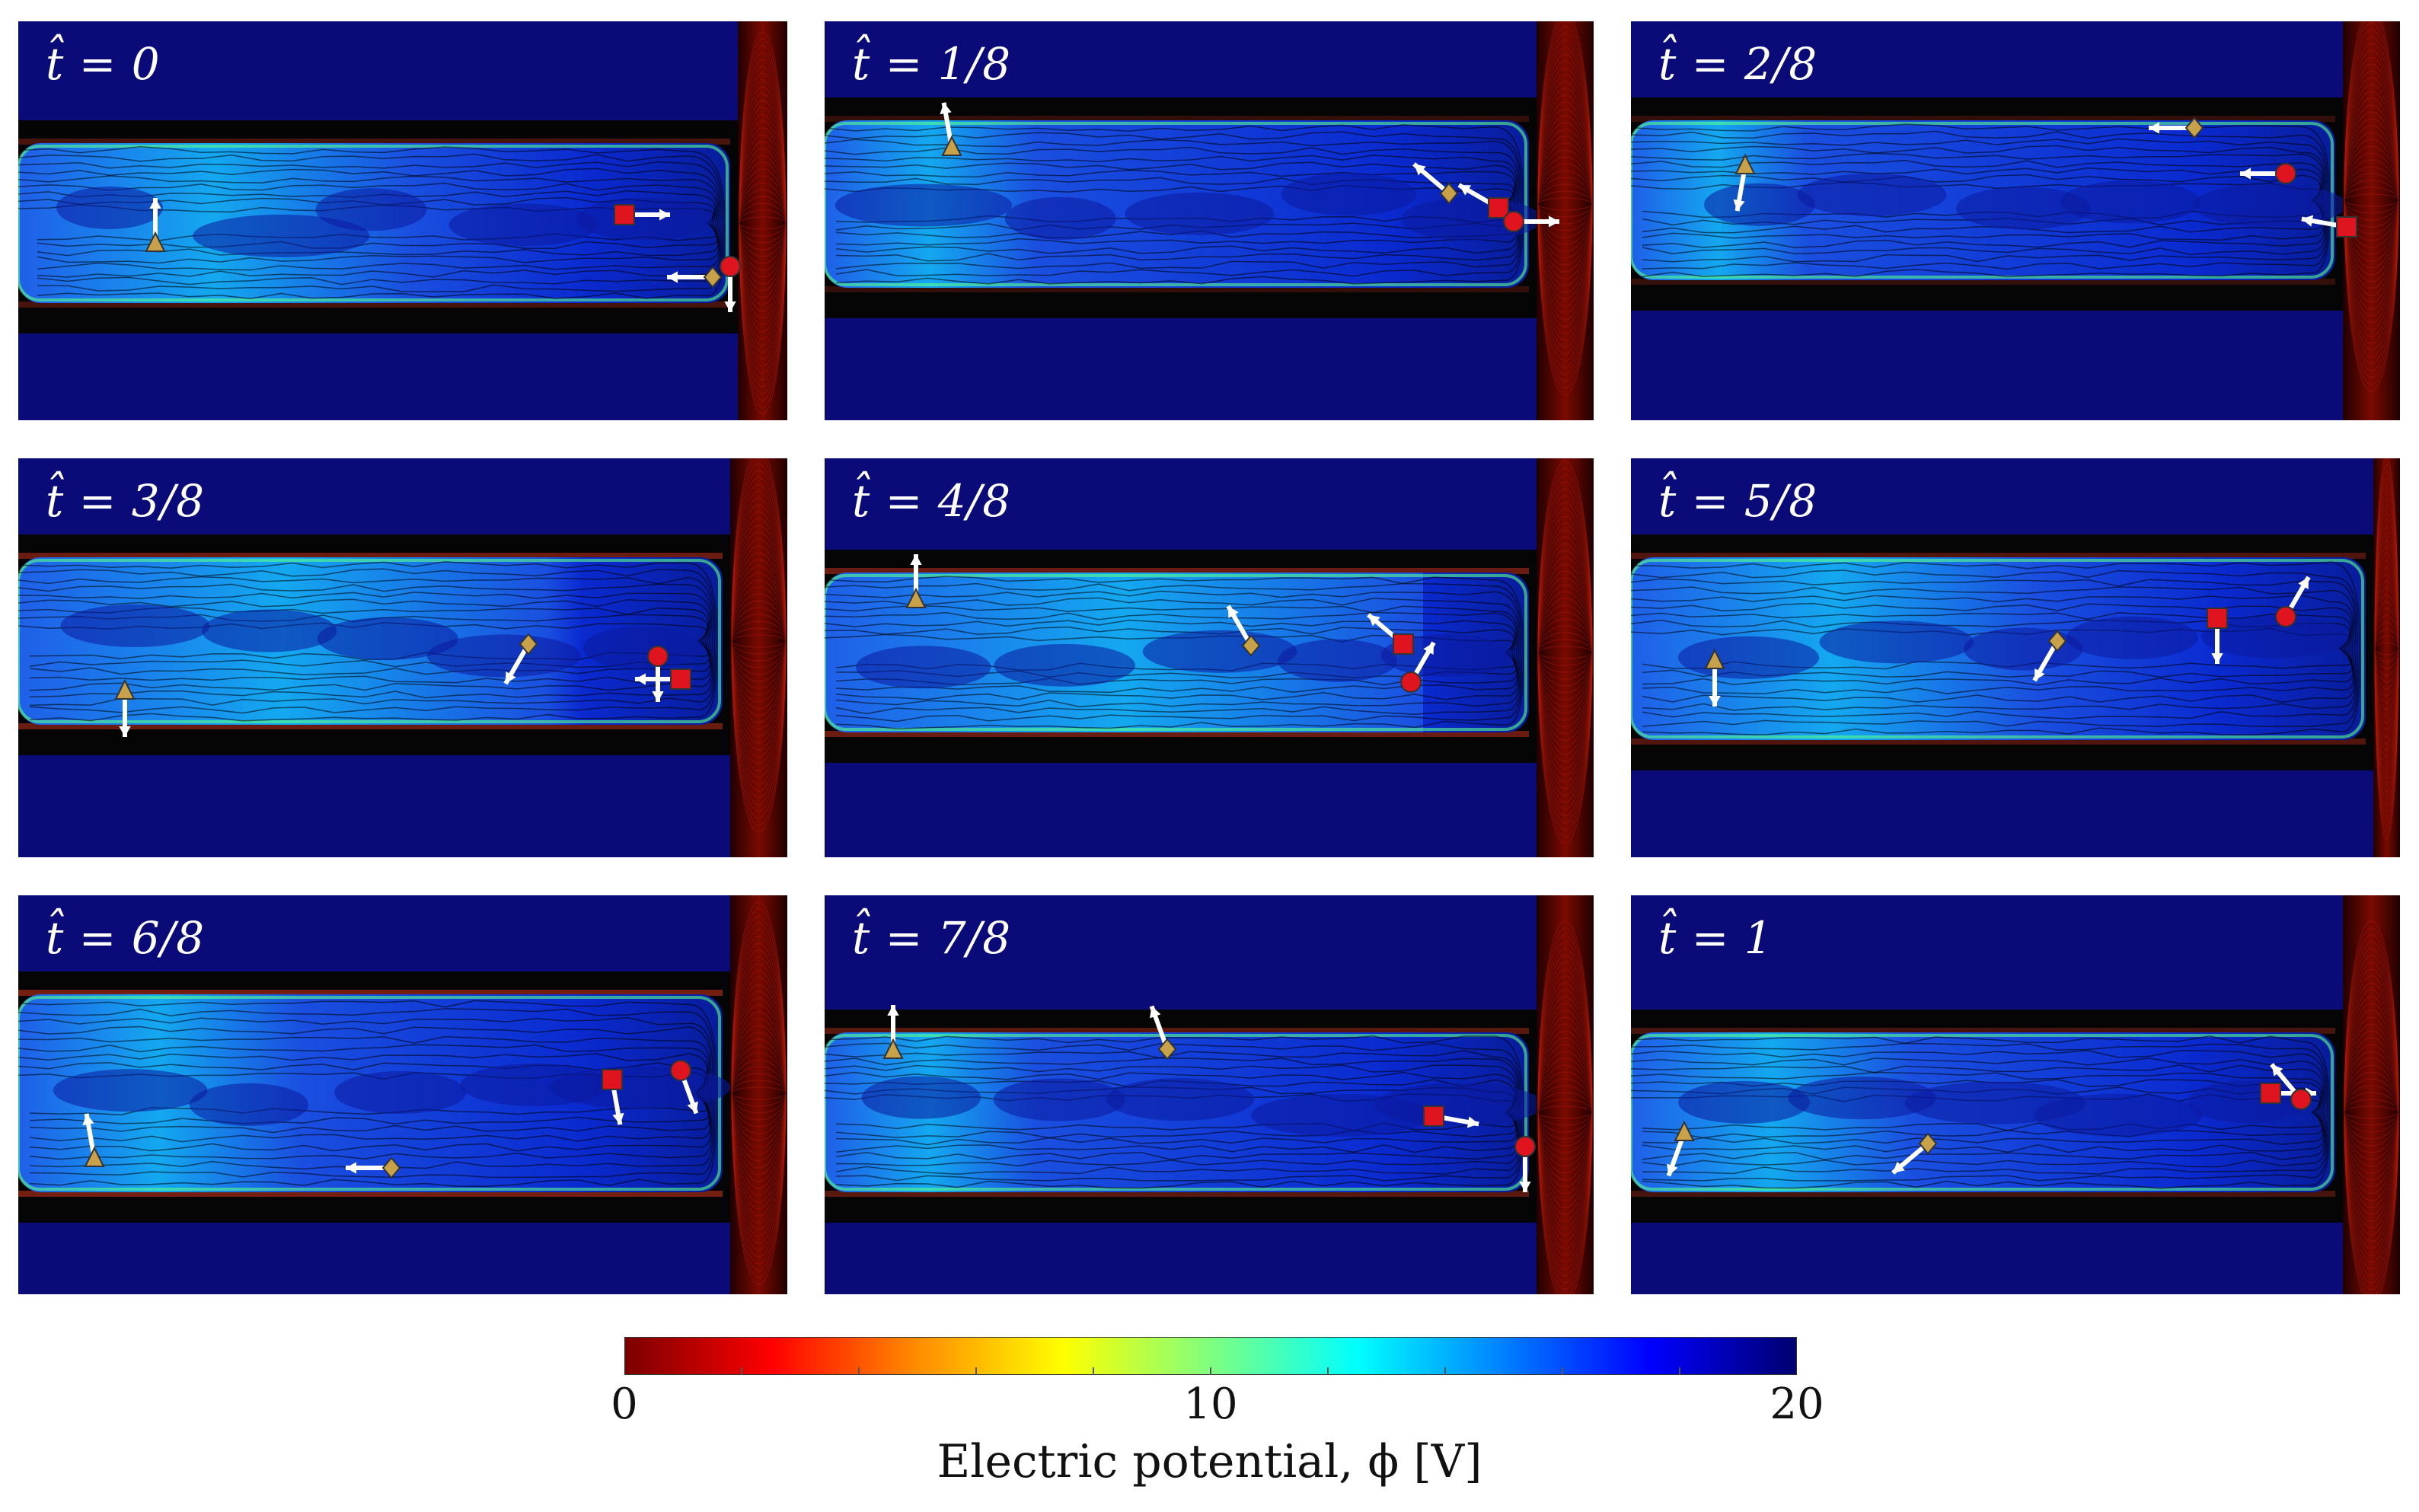  Describe the element at coordinates (126, 501) in the screenshot. I see `panel-time-label: t̂ = 3/8` at that location.